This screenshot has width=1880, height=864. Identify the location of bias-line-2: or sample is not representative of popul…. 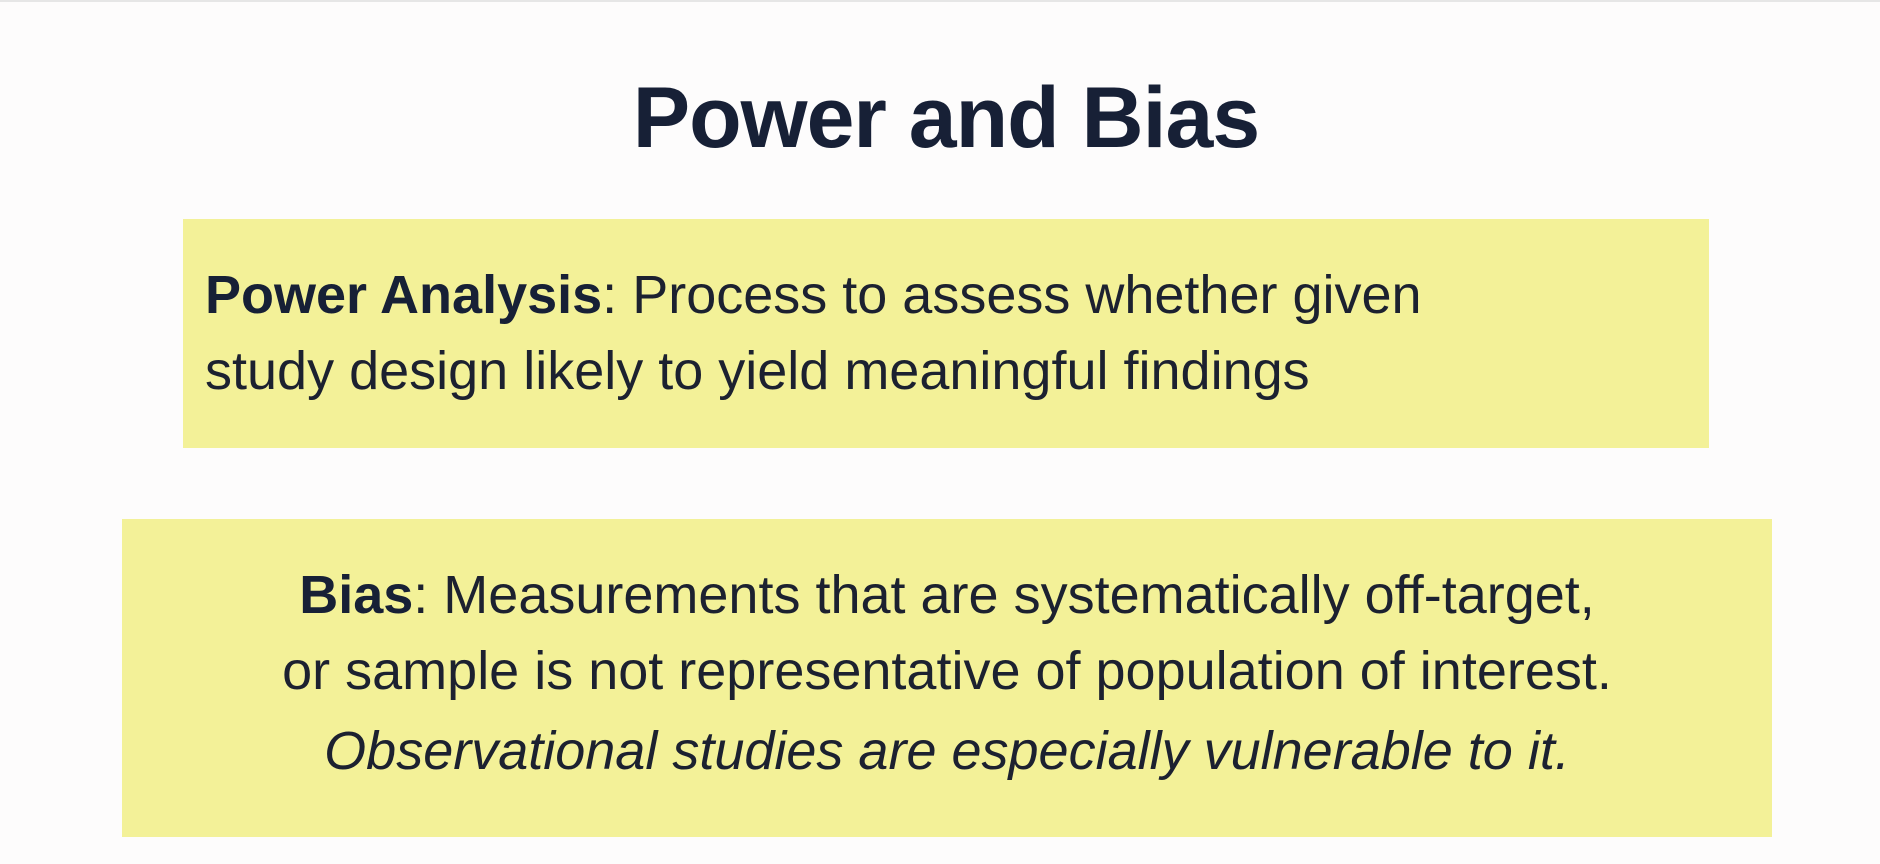
(947, 671).